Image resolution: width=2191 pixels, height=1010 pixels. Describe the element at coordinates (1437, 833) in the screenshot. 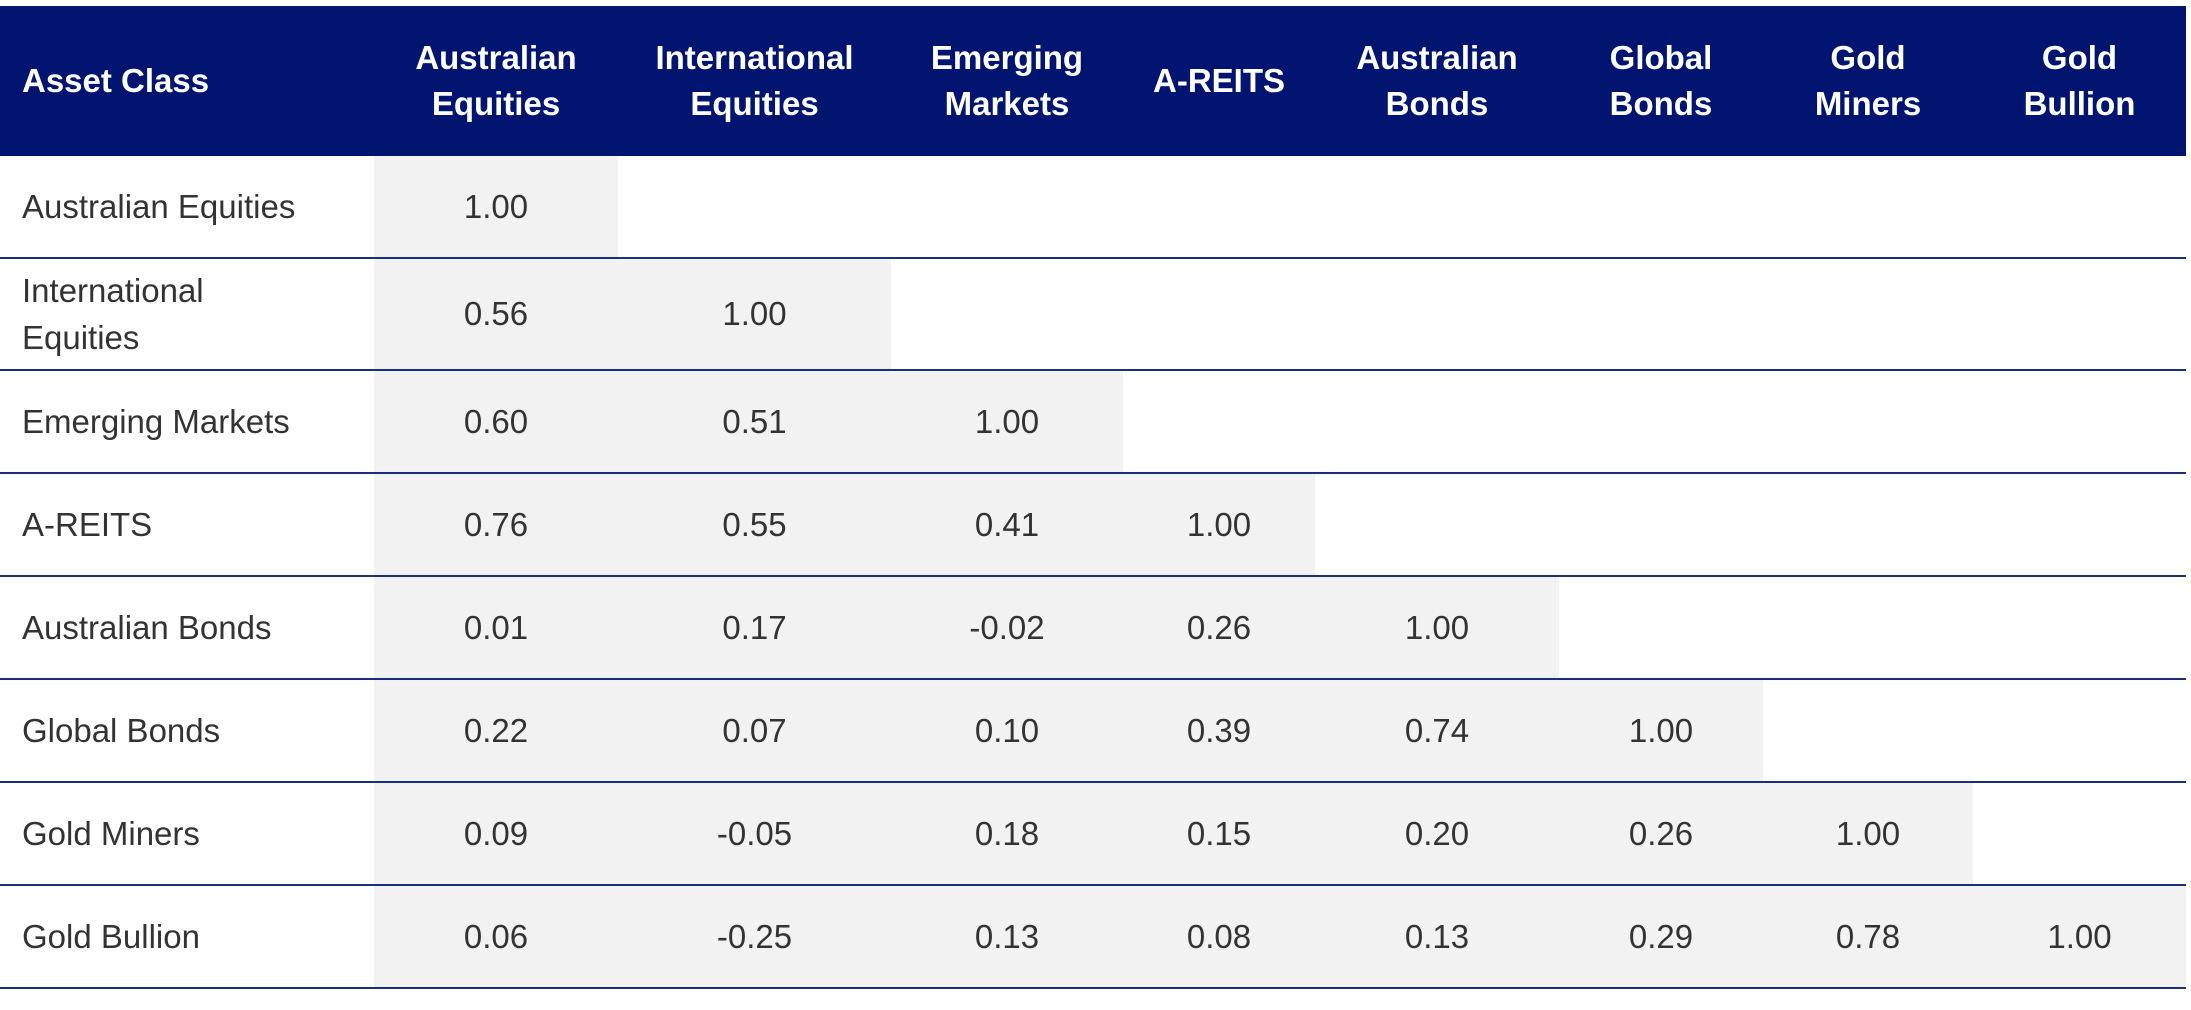

I see `correlation-cell: 0.20` at that location.